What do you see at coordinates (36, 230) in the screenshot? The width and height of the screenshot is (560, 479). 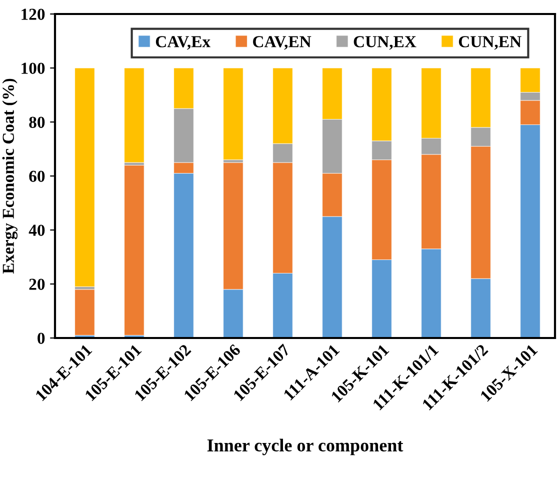 I see `y-tick-label: 40` at bounding box center [36, 230].